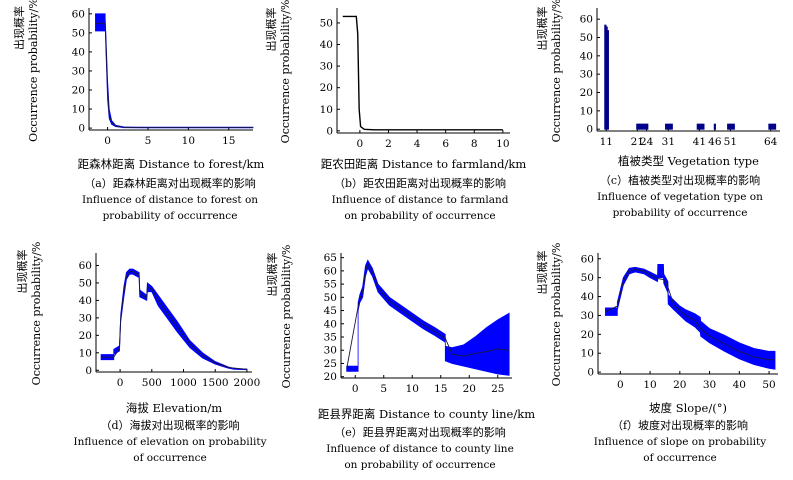 The height and width of the screenshot is (480, 793). Describe the element at coordinates (78, 52) in the screenshot. I see `chart-a-y-tick-label: 40` at that location.